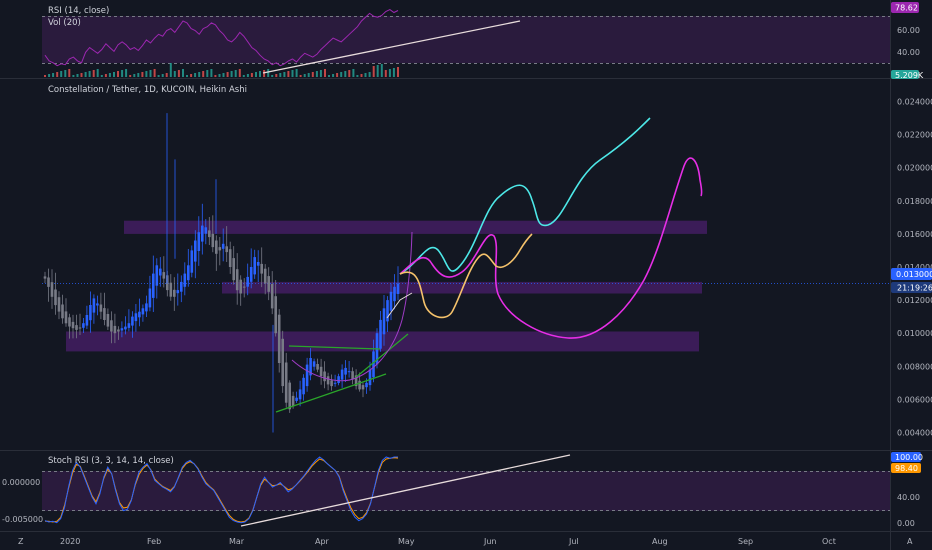 The width and height of the screenshot is (932, 550). I want to click on stoch-right-tick-40: 40.00, so click(908, 497).